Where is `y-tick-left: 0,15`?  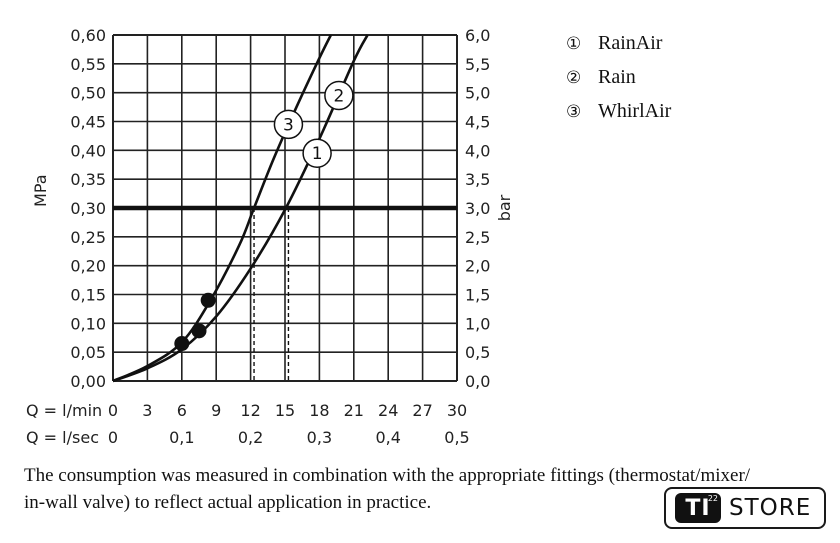
y-tick-left: 0,15 is located at coordinates (88, 295).